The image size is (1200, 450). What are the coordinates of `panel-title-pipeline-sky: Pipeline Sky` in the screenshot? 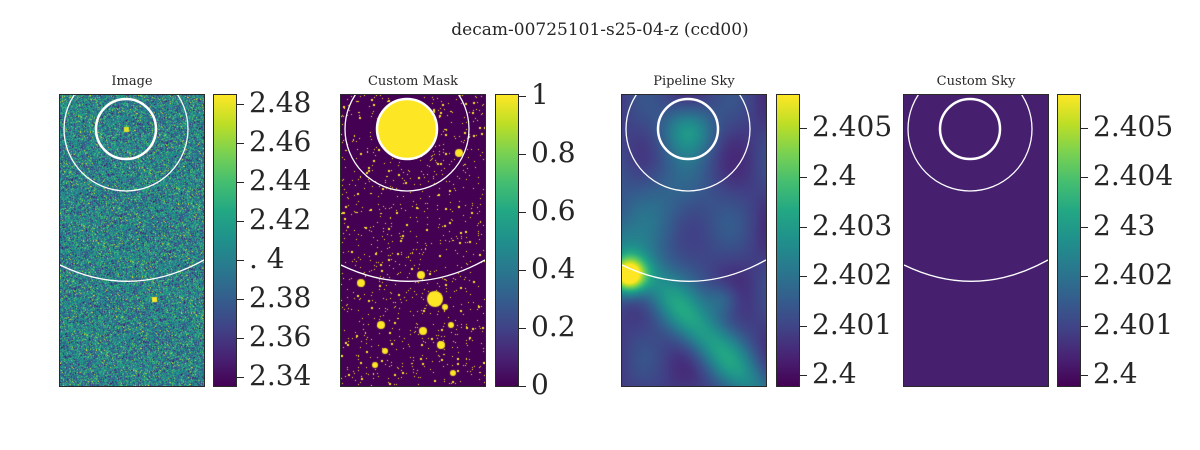 It's located at (694, 81).